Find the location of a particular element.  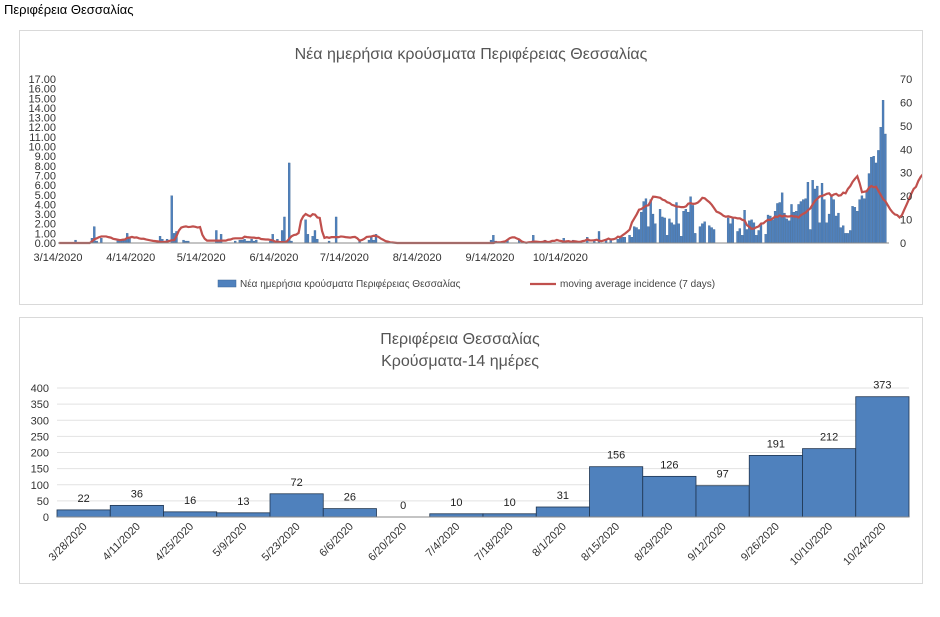

fourteen-day-data-label: 16 is located at coordinates (190, 501).